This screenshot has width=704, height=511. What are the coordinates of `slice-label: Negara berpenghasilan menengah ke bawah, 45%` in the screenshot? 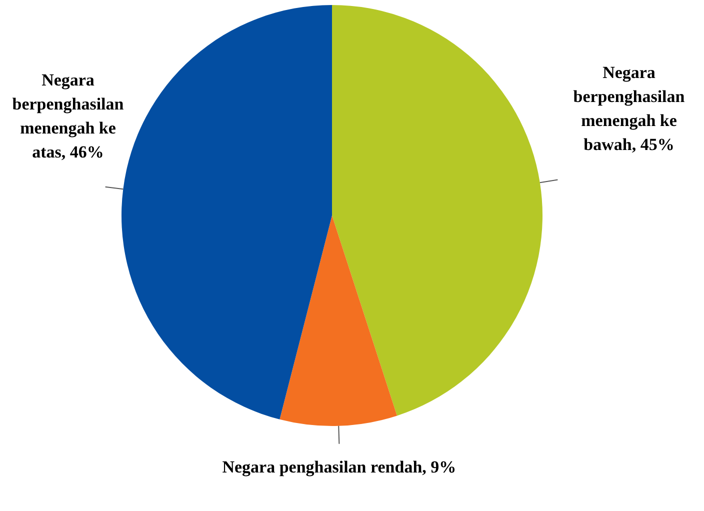 It's located at (629, 108).